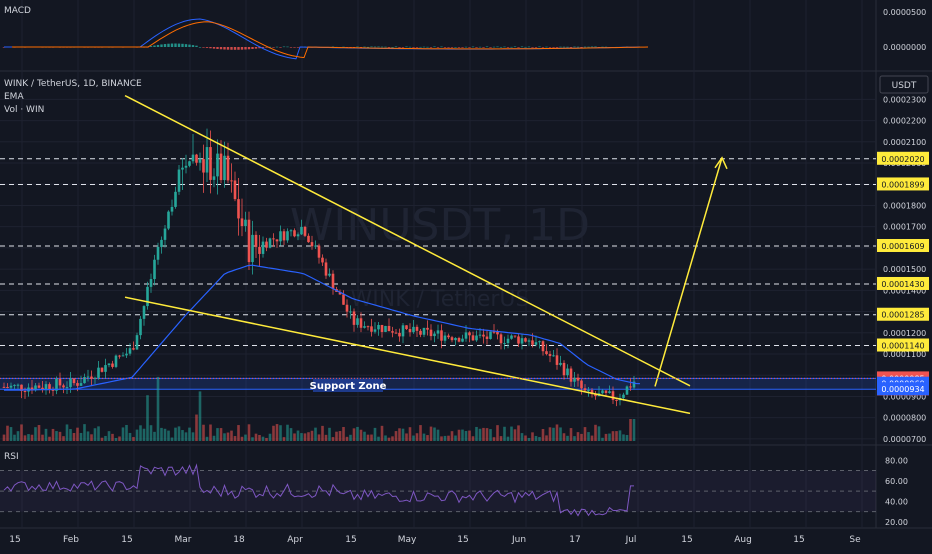 This screenshot has height=554, width=932. Describe the element at coordinates (73, 84) in the screenshot. I see `symbol-title: WINK / TetherUS, 1D, BINANCE` at that location.